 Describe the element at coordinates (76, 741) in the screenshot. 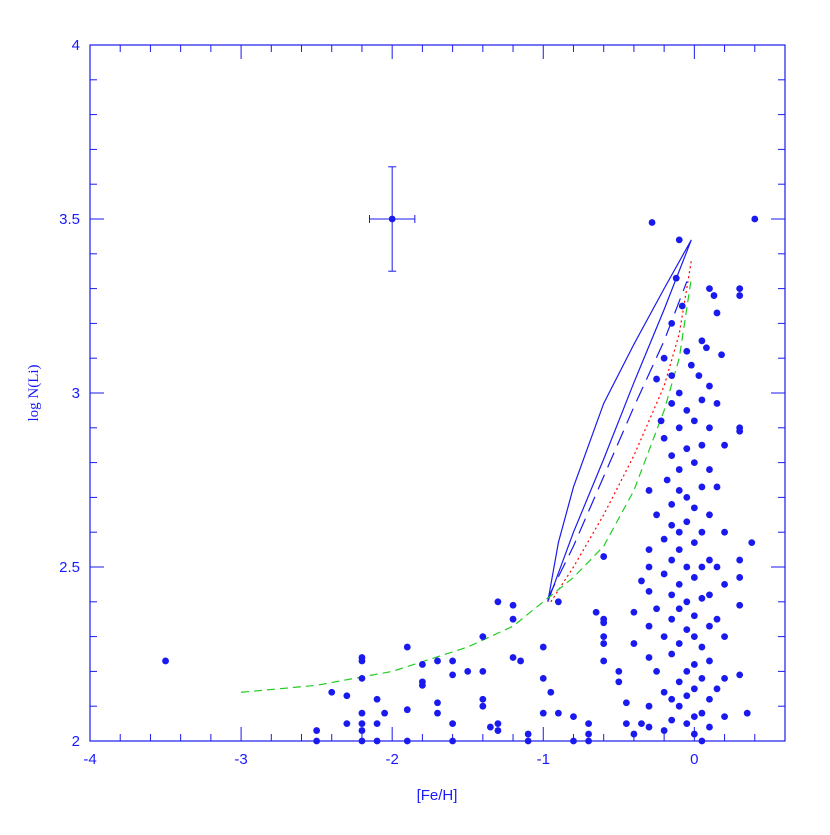

I see `y-tick-label: 2` at that location.